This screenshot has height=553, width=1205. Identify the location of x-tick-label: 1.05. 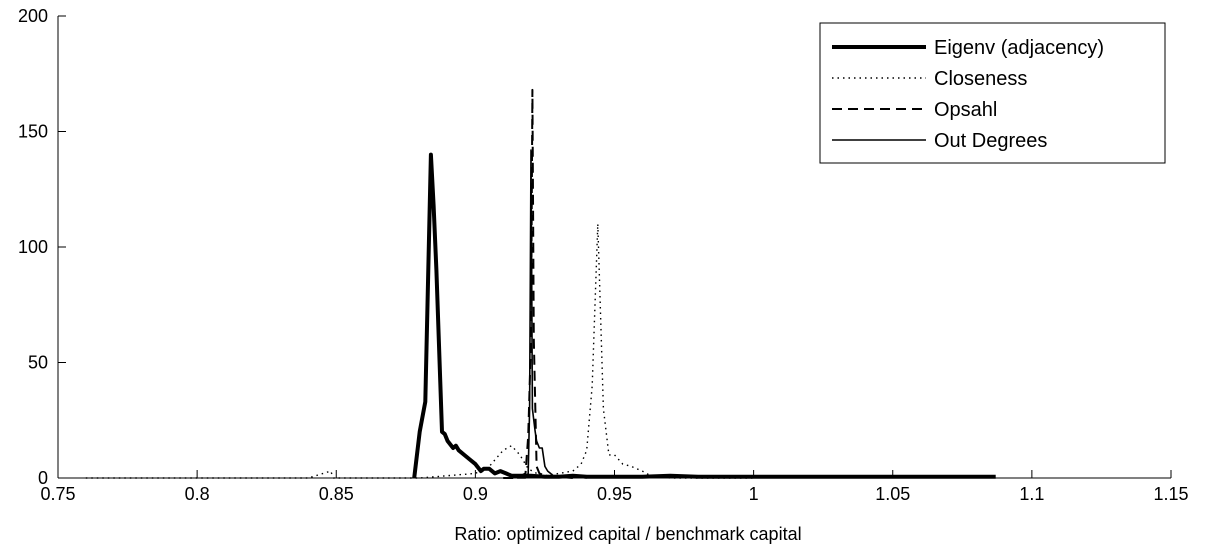
(892, 494).